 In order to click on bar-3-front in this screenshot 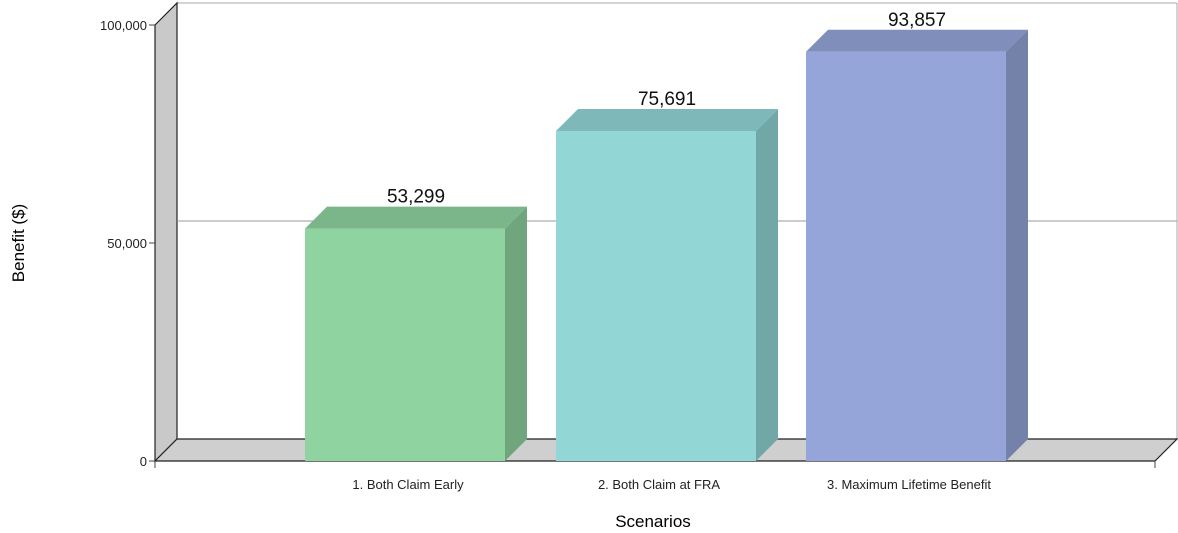, I will do `click(906, 256)`.